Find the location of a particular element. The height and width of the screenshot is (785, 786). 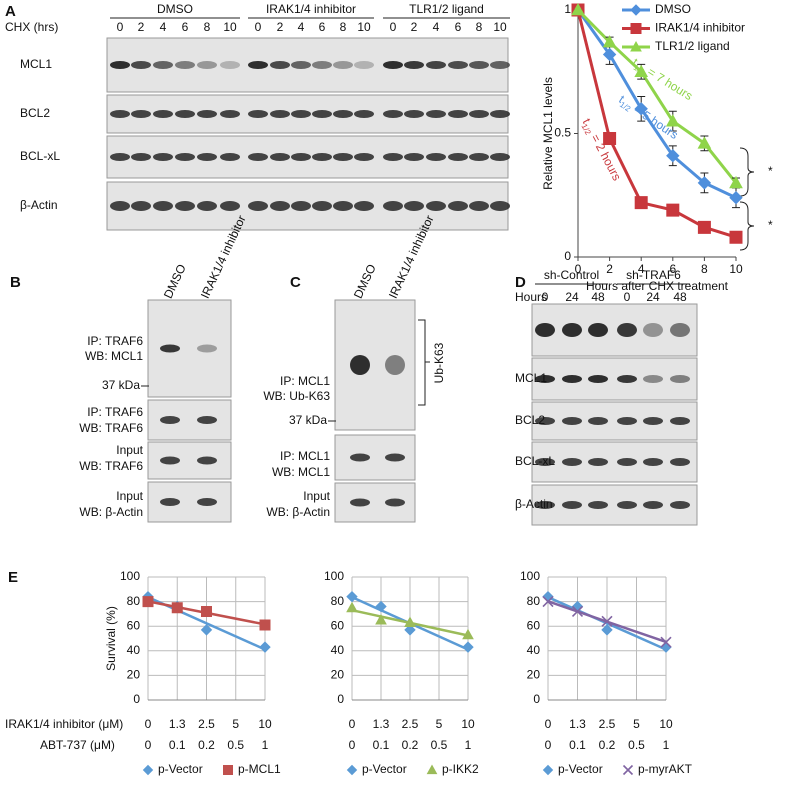

x-tick-label: 1.3 is located at coordinates (177, 724).